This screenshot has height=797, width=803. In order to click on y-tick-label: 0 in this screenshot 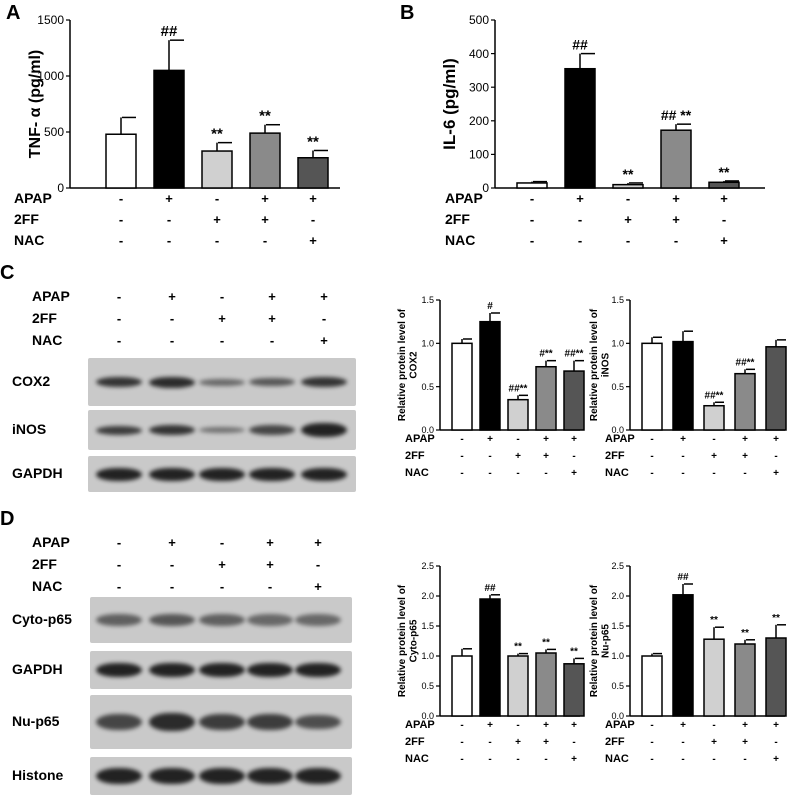, I will do `click(60, 188)`.